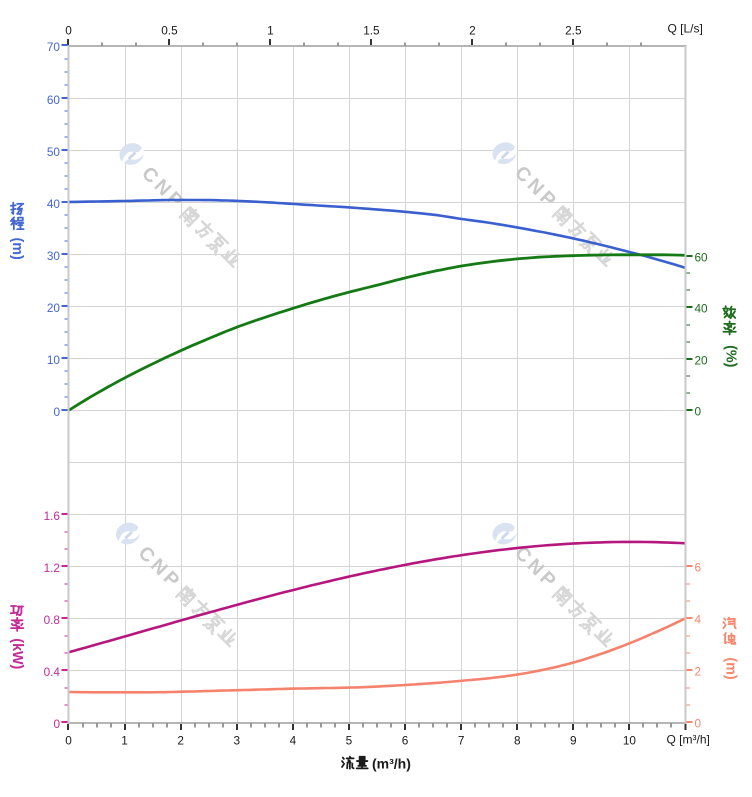  Describe the element at coordinates (688, 740) in the screenshot. I see `svg-text: Q [m³/h]` at that location.